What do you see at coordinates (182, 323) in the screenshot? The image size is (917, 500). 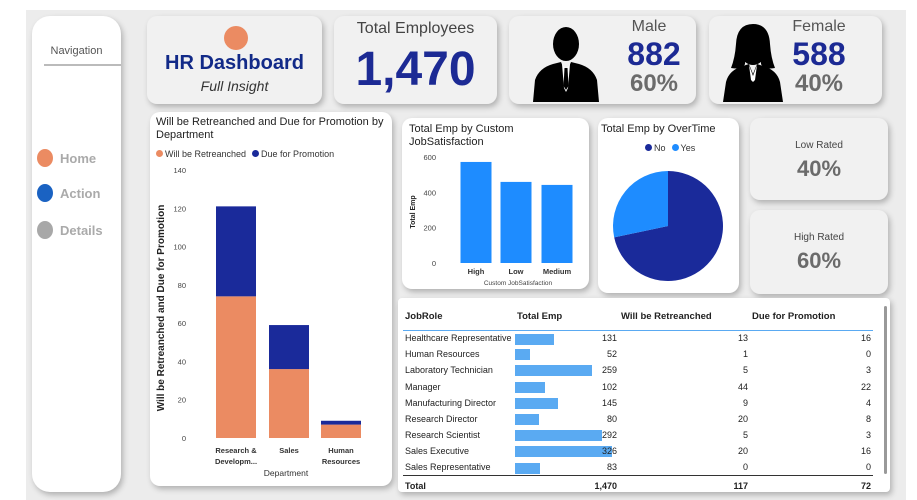 I see `y-tick-label: 60` at bounding box center [182, 323].